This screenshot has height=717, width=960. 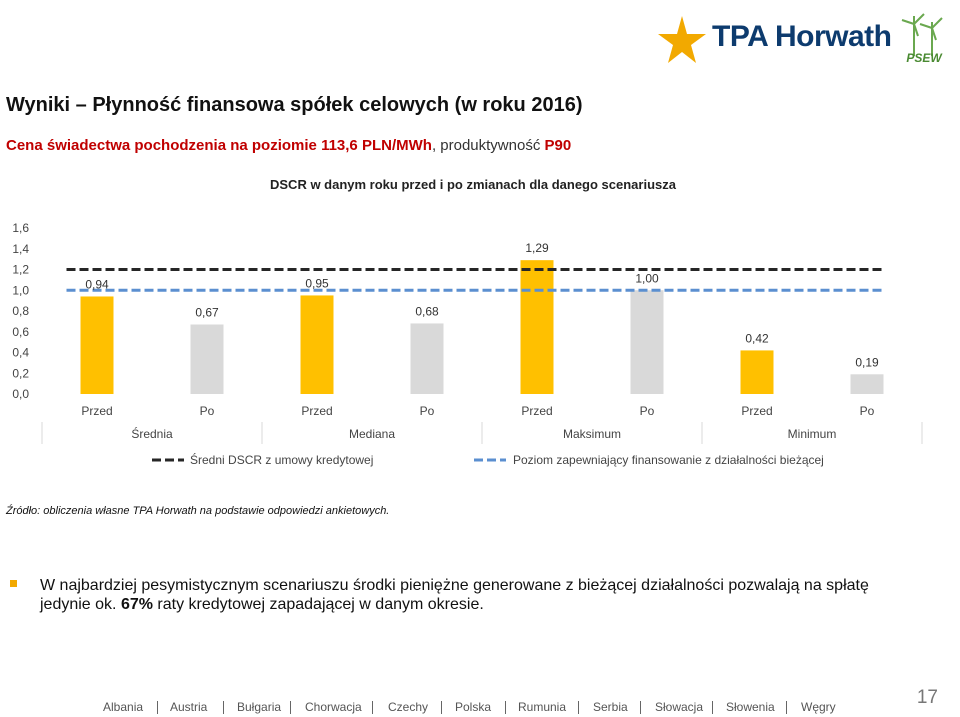 What do you see at coordinates (927, 697) in the screenshot?
I see `page-number: 17` at bounding box center [927, 697].